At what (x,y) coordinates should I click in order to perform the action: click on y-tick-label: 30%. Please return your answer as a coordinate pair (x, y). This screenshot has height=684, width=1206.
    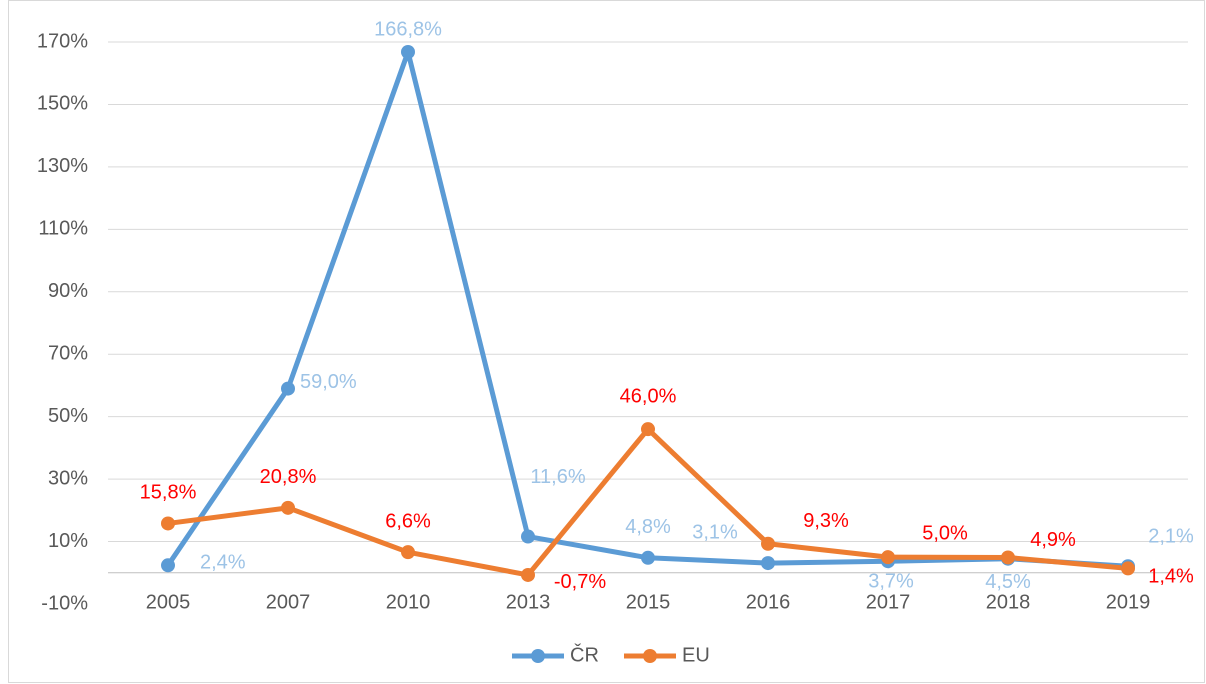
    Looking at the image, I should click on (68, 478).